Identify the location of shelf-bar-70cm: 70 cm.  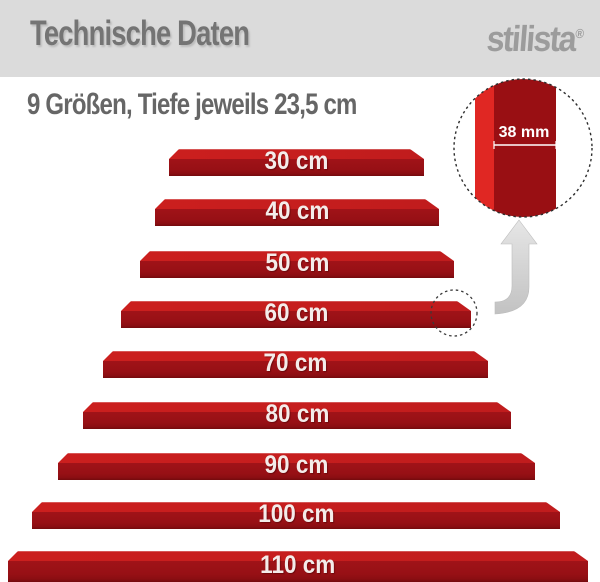
(295, 363).